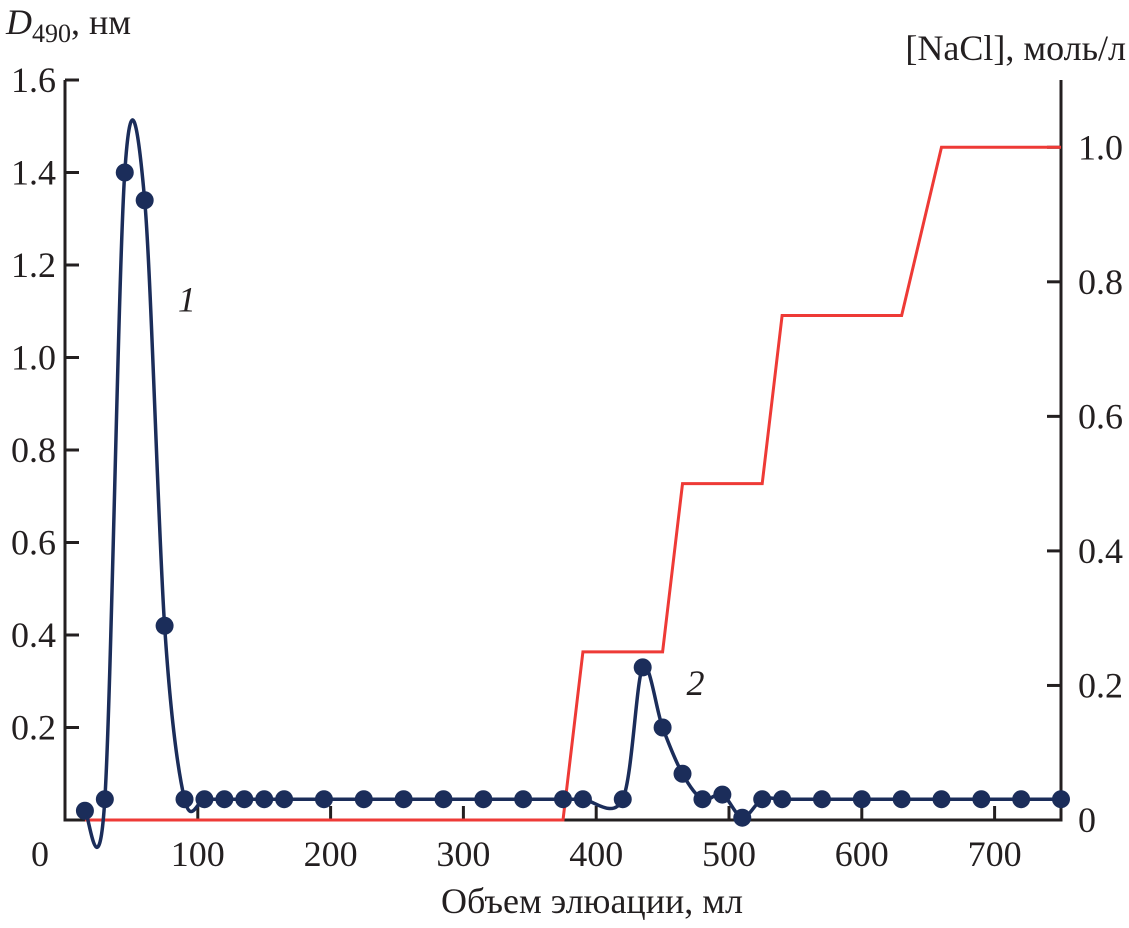 The image size is (1129, 928). I want to click on x-tick-label: 500, so click(729, 854).